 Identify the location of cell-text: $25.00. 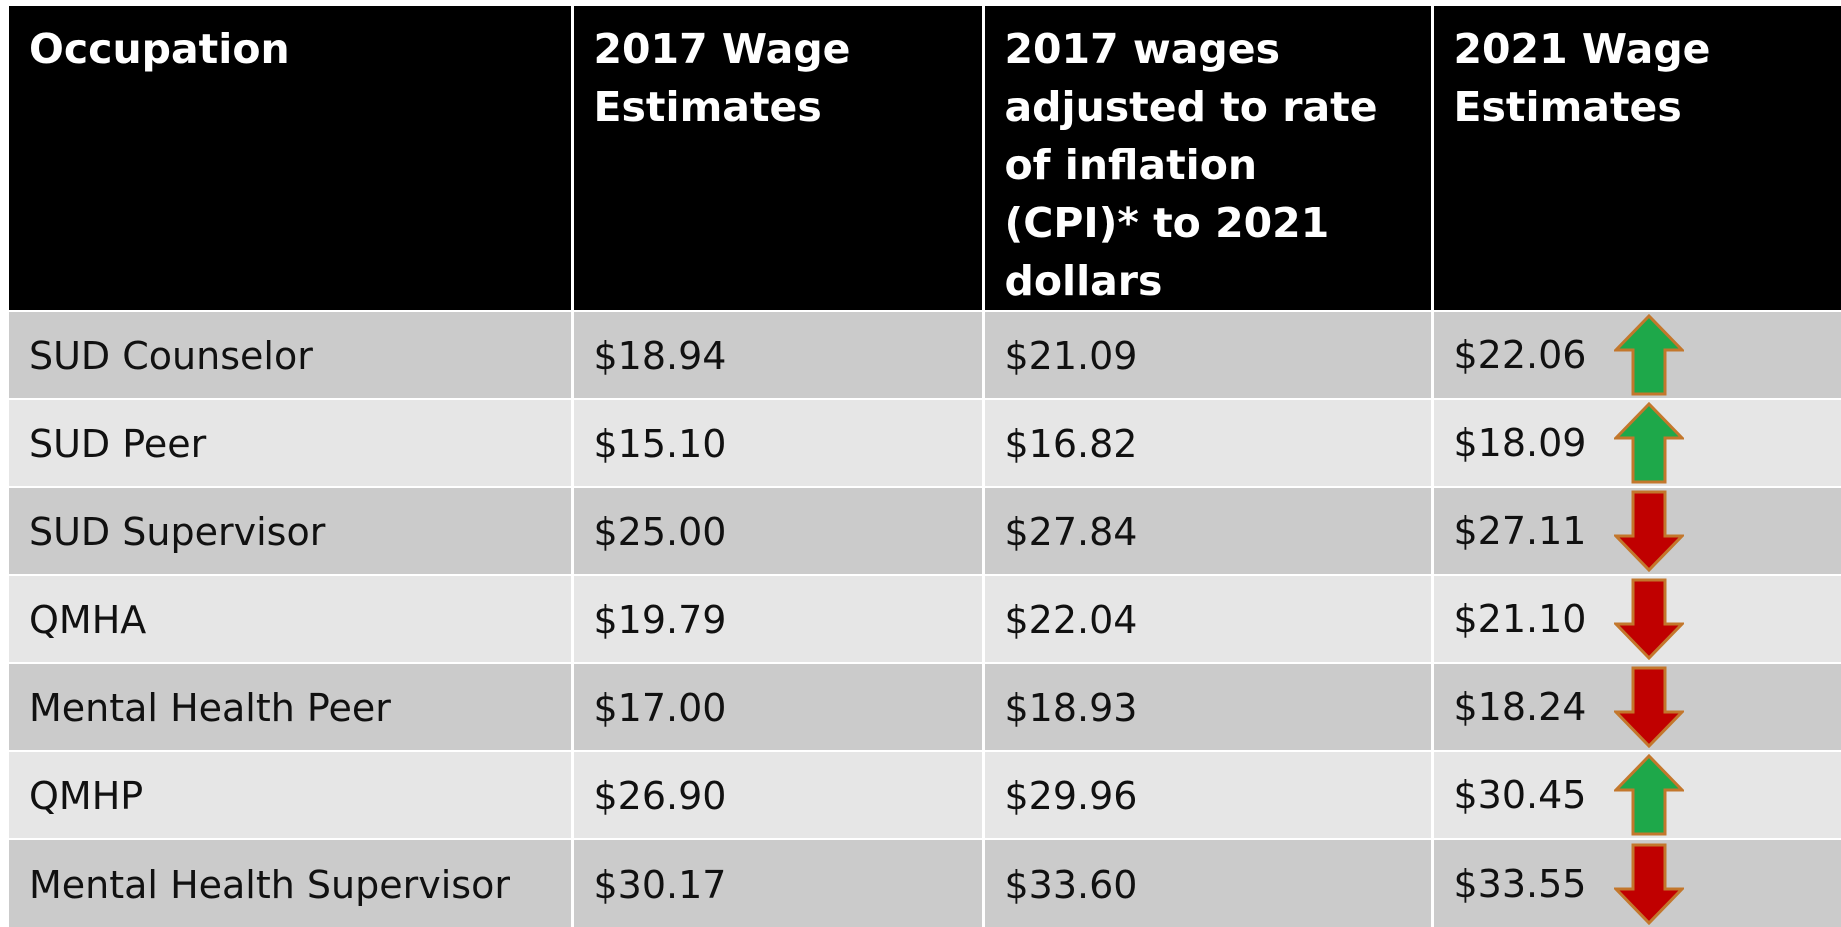
(660, 532).